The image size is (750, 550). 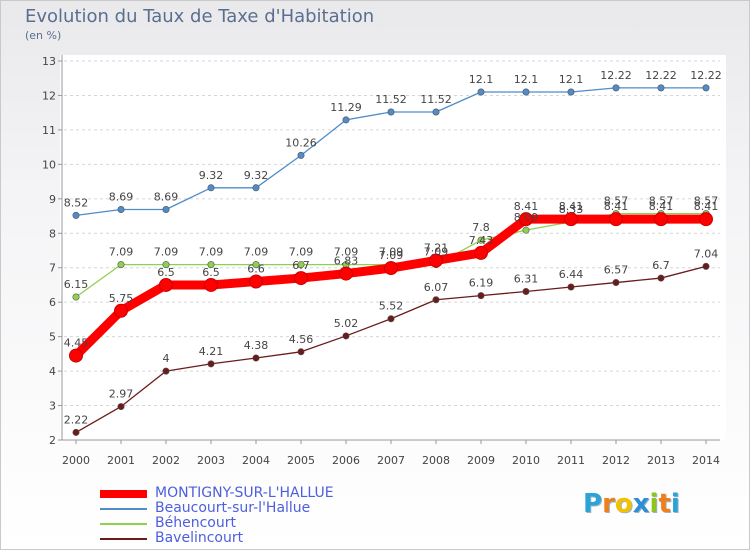 What do you see at coordinates (608, 504) in the screenshot?
I see `logo-letter: r` at bounding box center [608, 504].